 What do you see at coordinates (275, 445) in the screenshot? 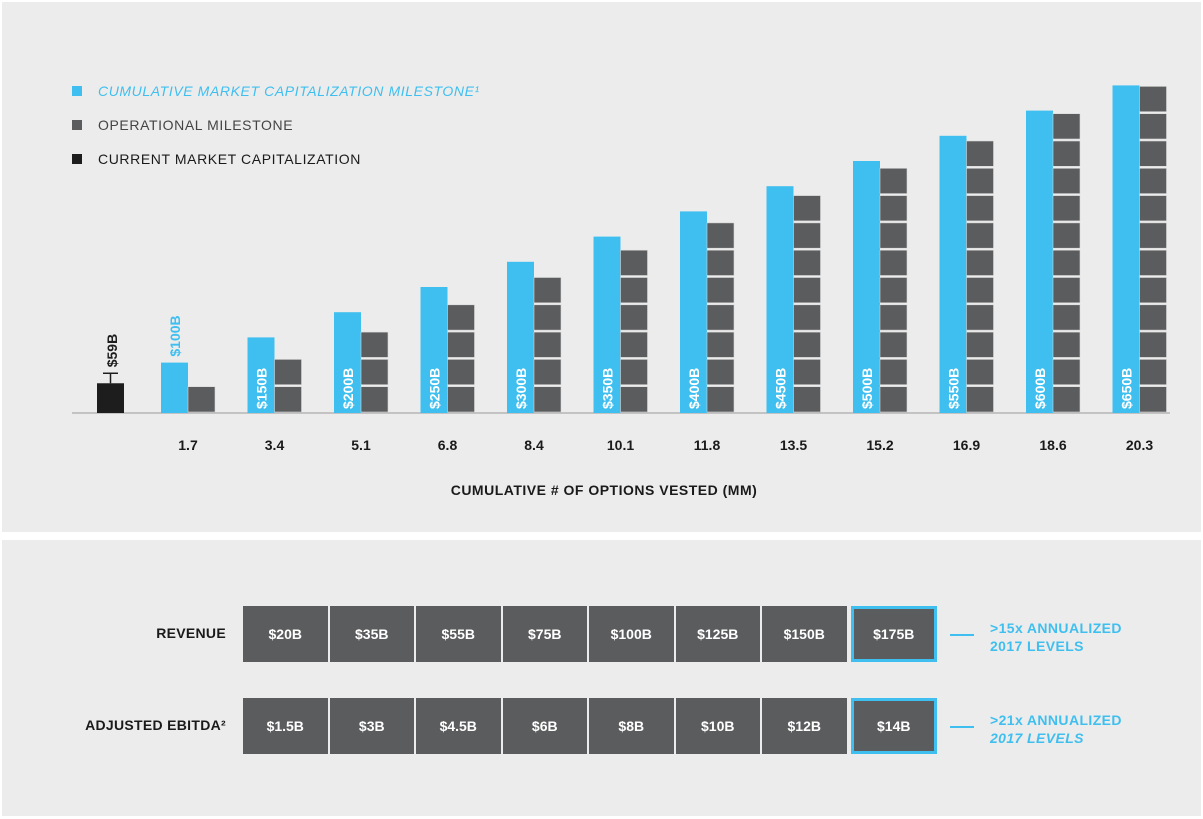
I see `x-tick-label: 3.4` at bounding box center [275, 445].